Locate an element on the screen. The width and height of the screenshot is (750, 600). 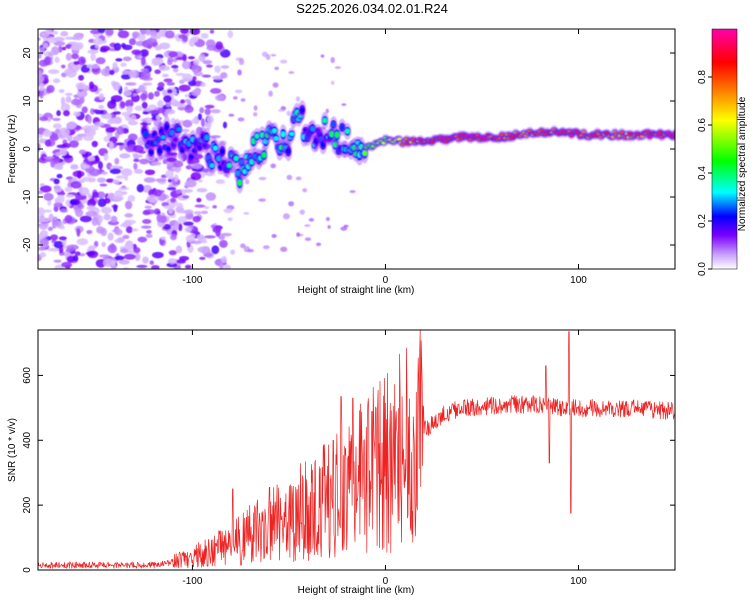
spectrogram-x-axis-label: Height of straight line (km) is located at coordinates (356, 290).